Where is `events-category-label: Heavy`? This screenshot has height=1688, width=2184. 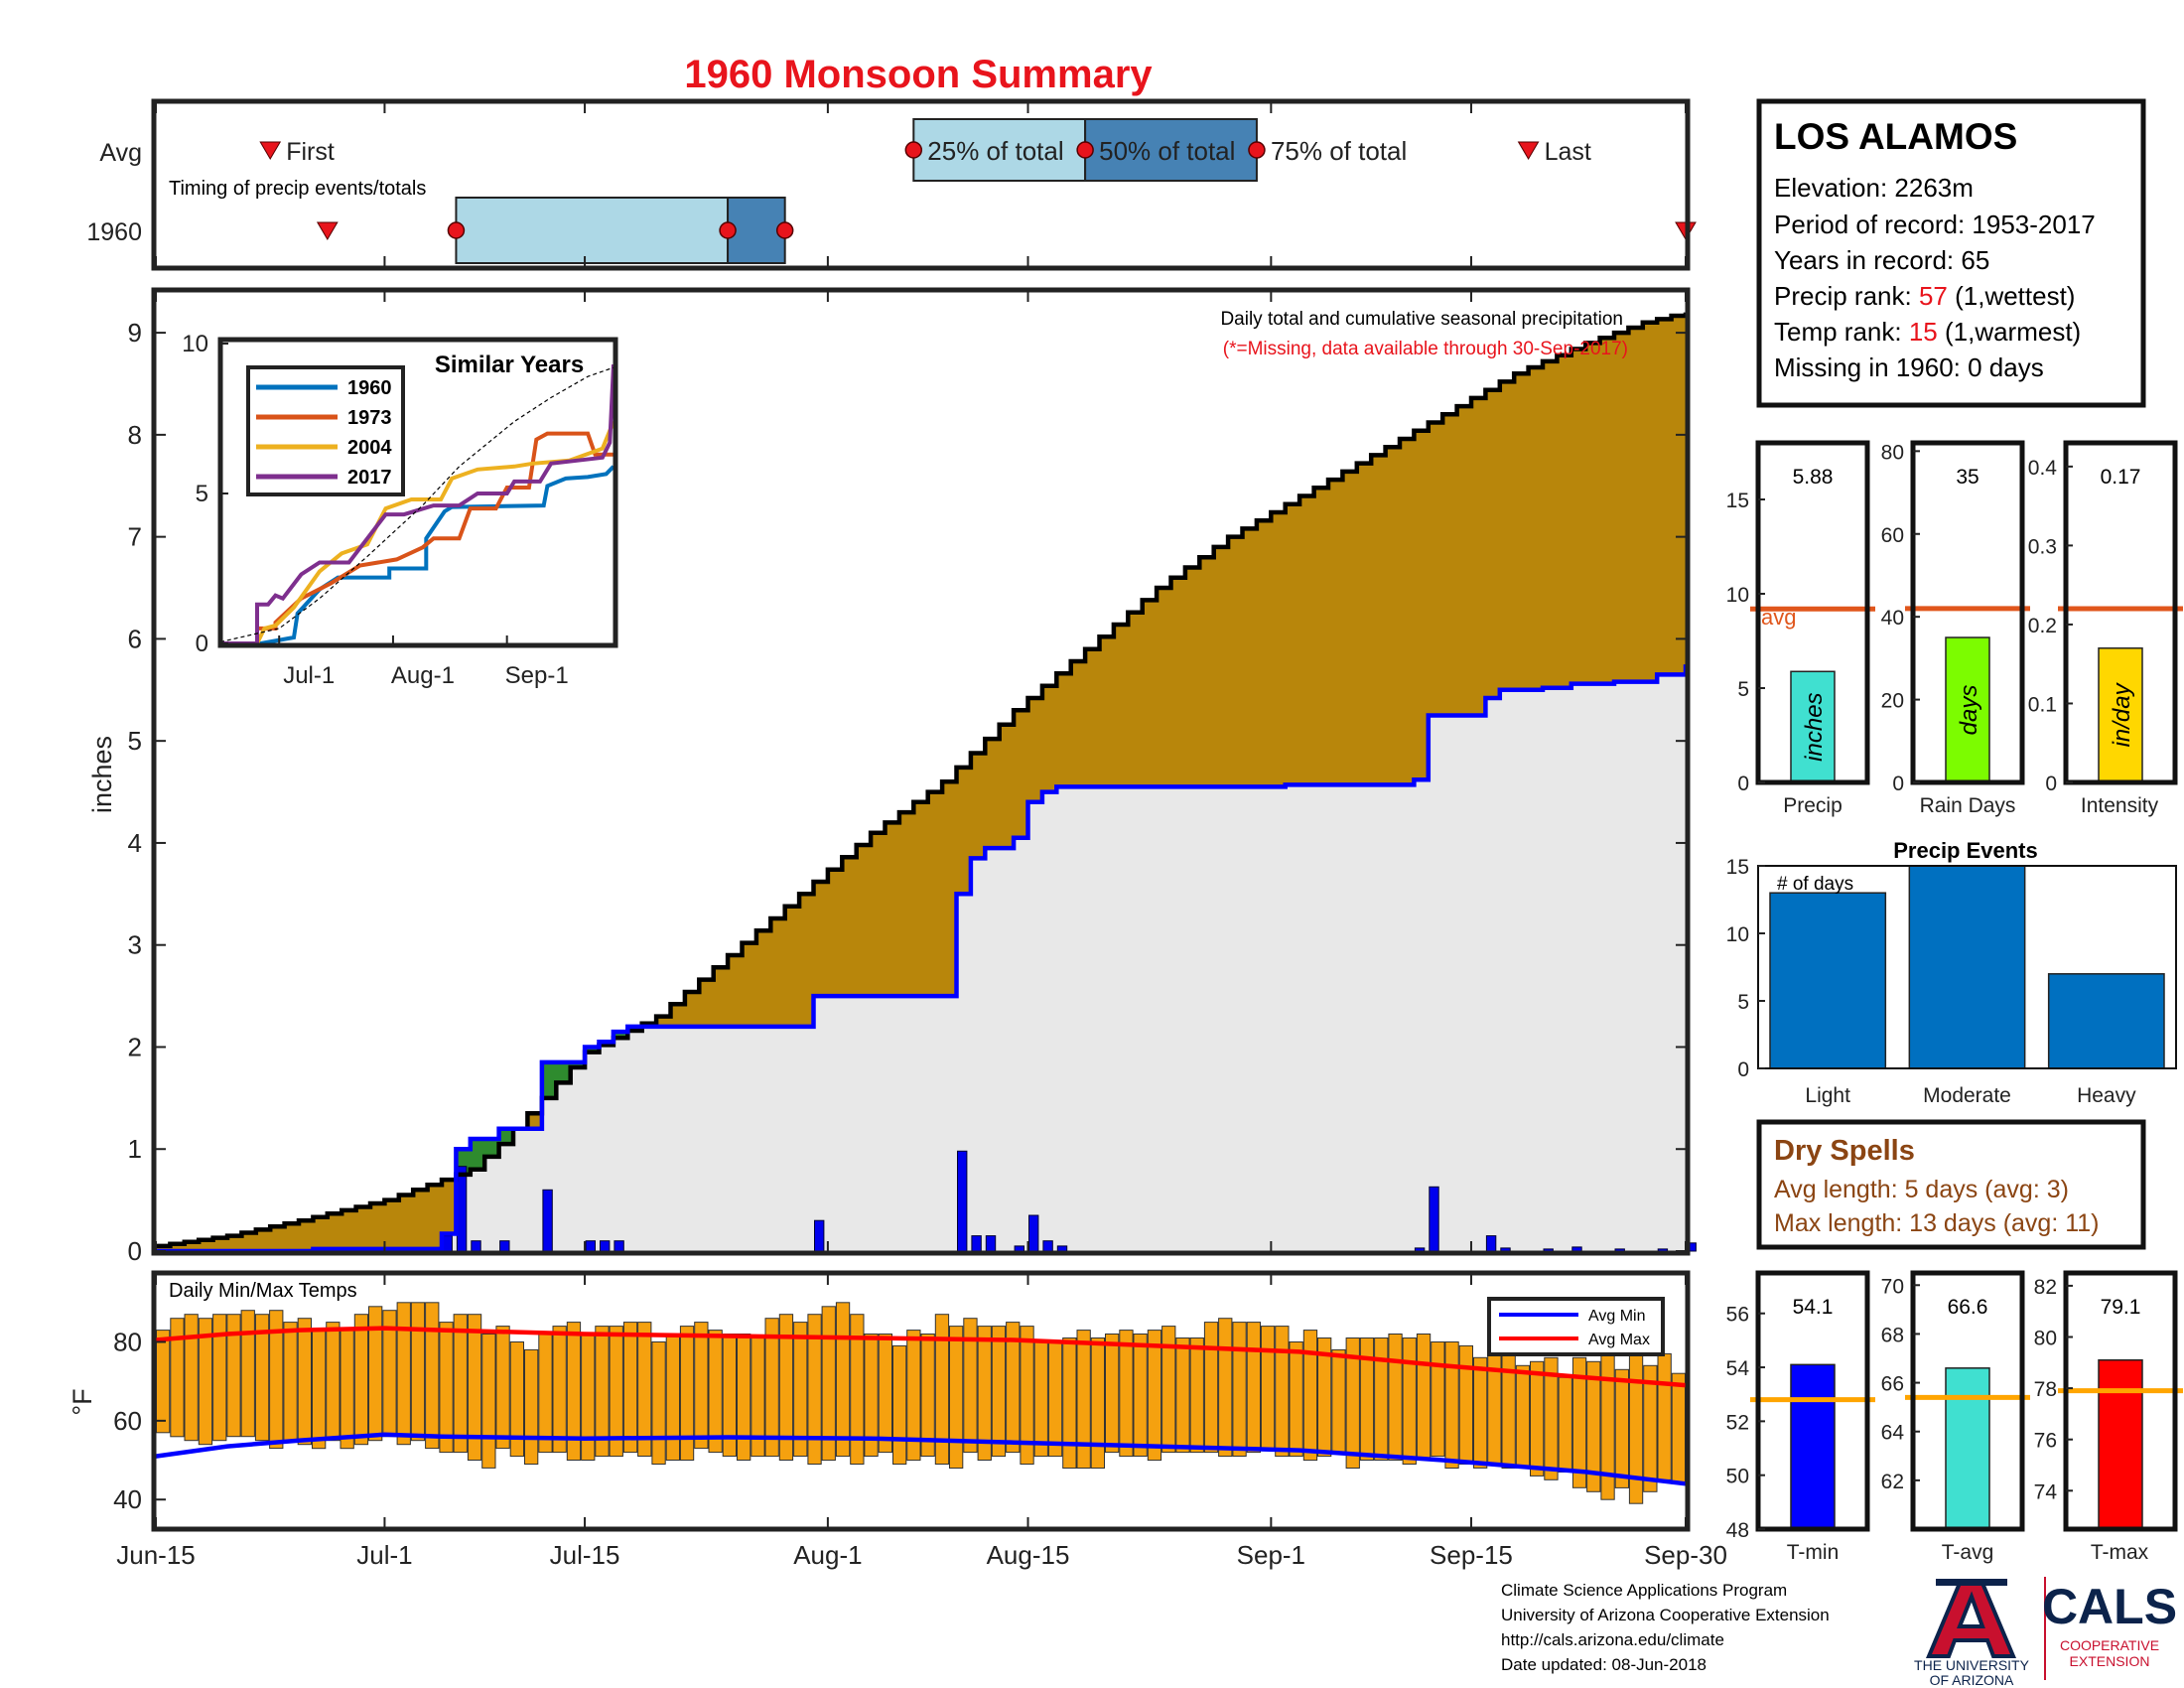 events-category-label: Heavy is located at coordinates (2106, 1095).